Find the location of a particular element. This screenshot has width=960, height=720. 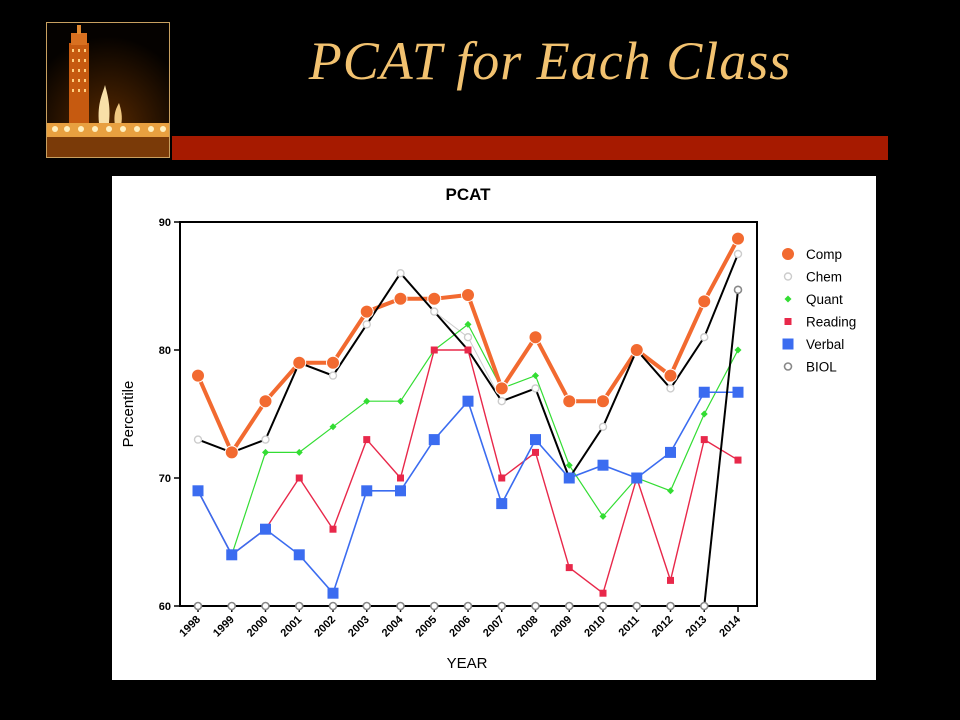

legend-marker-biol is located at coordinates (788, 366).